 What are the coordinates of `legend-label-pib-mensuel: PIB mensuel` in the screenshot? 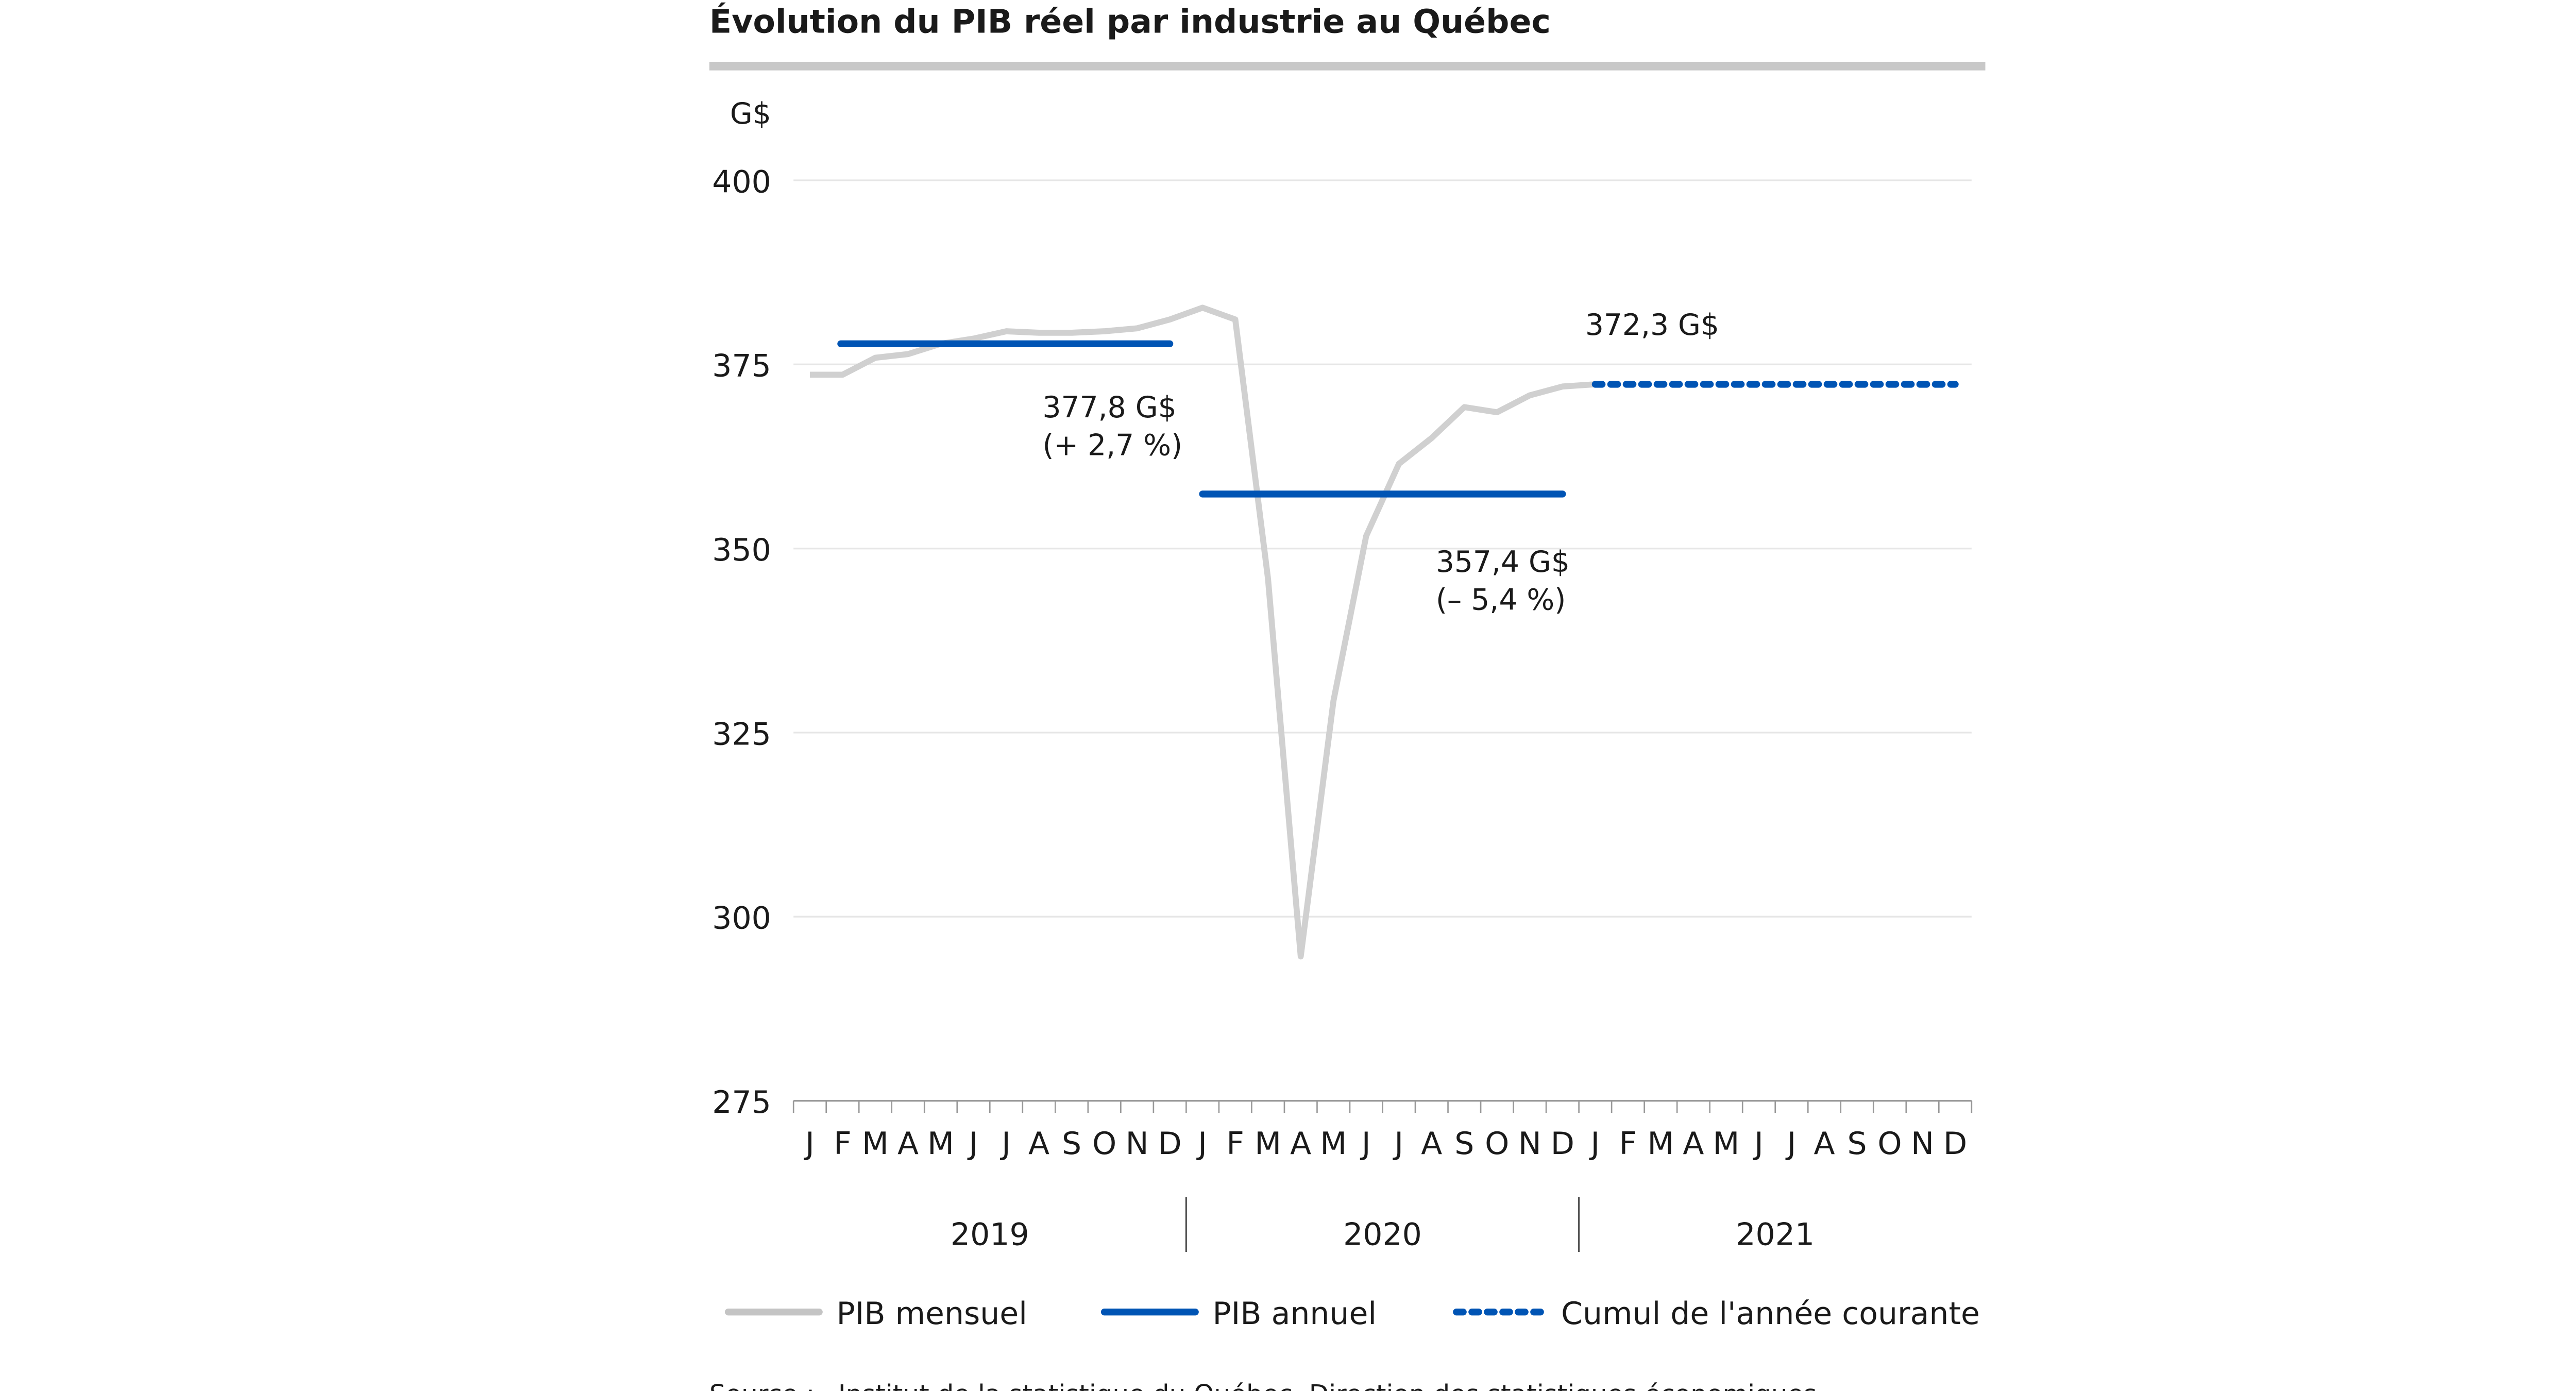 It's located at (932, 1314).